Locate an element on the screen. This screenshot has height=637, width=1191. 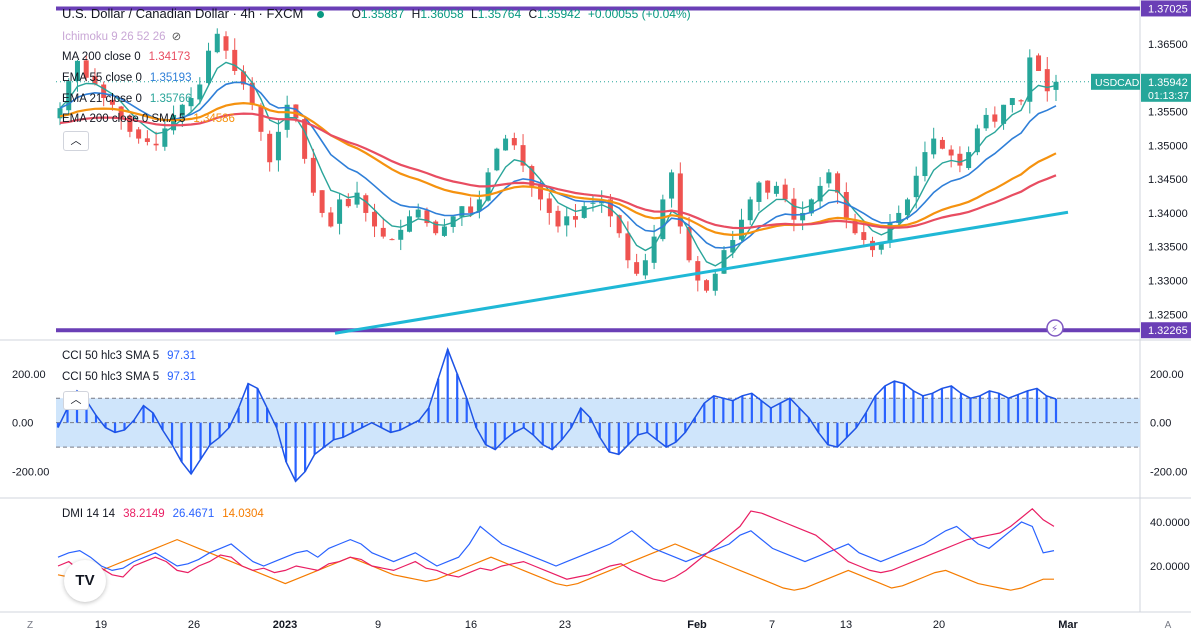
dmi-right-tick: 20.0000 is located at coordinates (1170, 567).